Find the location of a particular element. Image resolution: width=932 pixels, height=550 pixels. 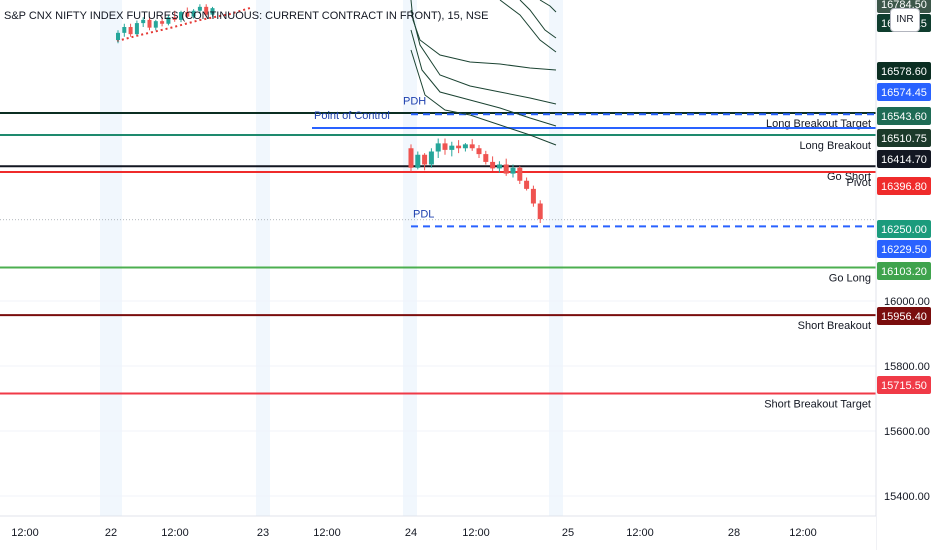

y-tick-label: 15400.00 is located at coordinates (907, 497).